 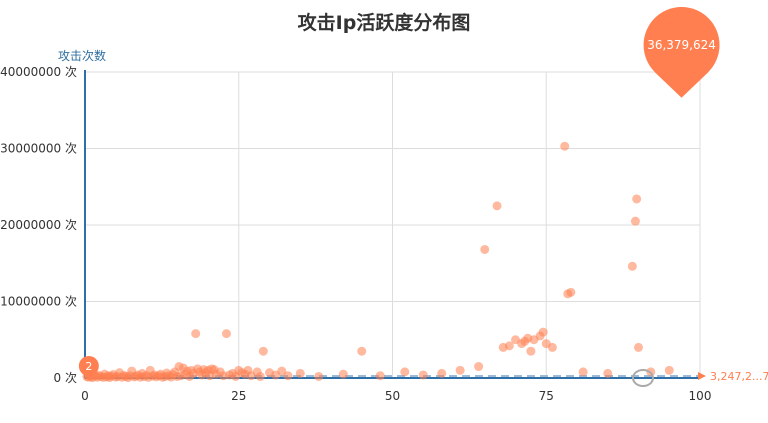 What do you see at coordinates (38, 302) in the screenshot?
I see `y-tick-label: 10000000 次` at bounding box center [38, 302].